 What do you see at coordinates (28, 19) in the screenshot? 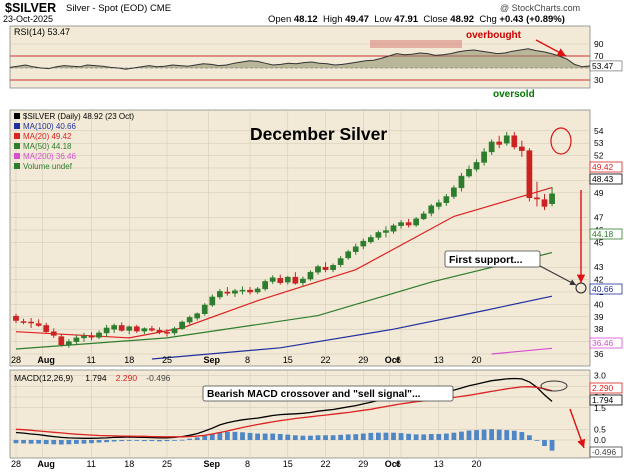
I see `date-label: 23-Oct-2025` at bounding box center [28, 19].